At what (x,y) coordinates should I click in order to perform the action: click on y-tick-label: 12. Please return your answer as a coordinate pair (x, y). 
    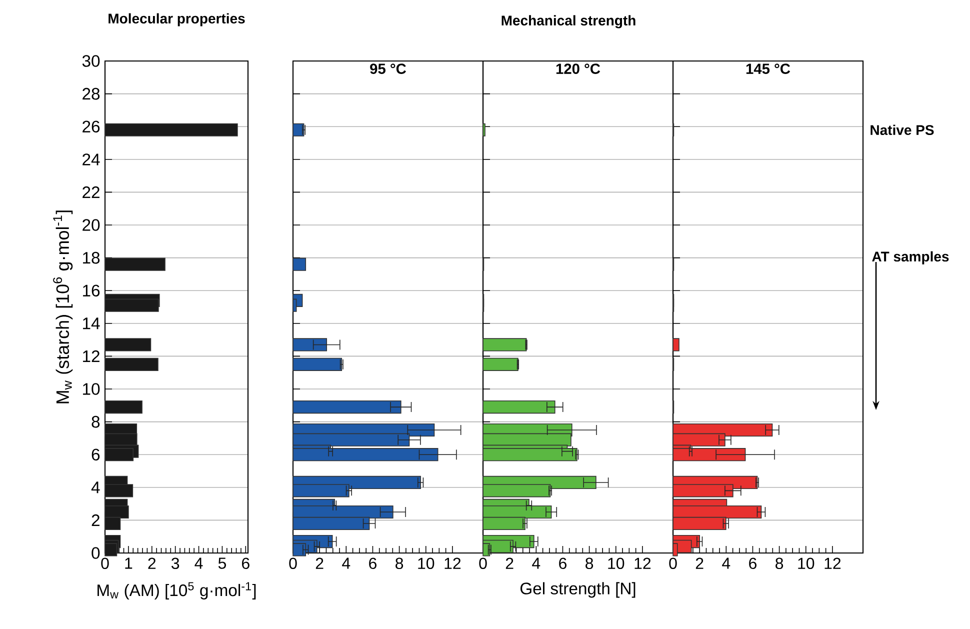
    Looking at the image, I should click on (91, 356).